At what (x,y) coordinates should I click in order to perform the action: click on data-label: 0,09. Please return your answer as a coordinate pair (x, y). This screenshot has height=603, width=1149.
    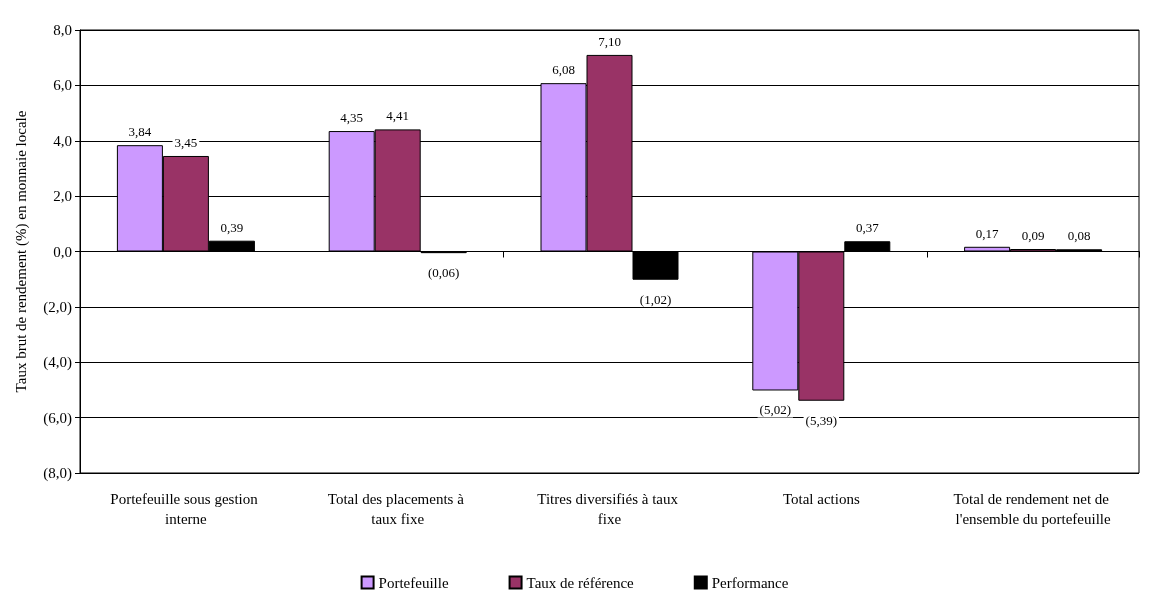
    Looking at the image, I should click on (1033, 236).